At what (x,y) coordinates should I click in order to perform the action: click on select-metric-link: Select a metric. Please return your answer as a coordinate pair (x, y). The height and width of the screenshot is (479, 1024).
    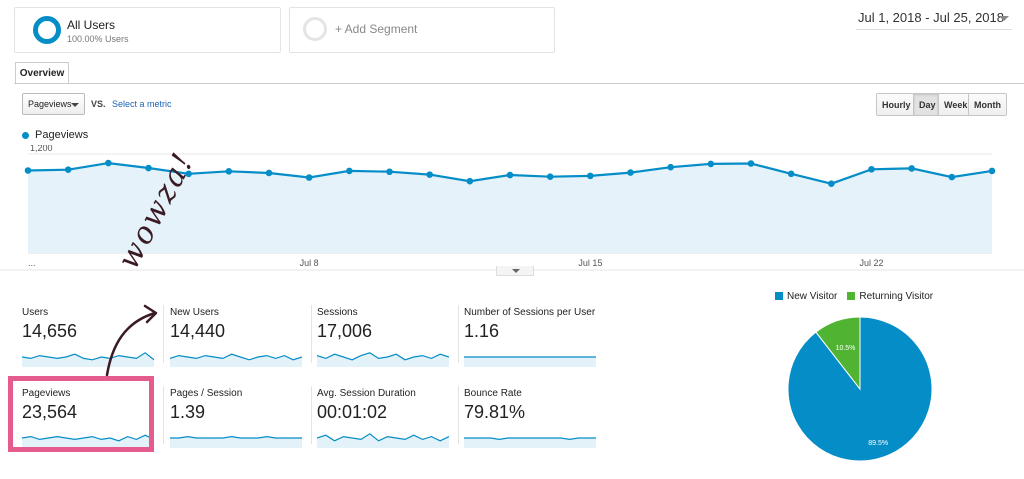
    Looking at the image, I should click on (142, 104).